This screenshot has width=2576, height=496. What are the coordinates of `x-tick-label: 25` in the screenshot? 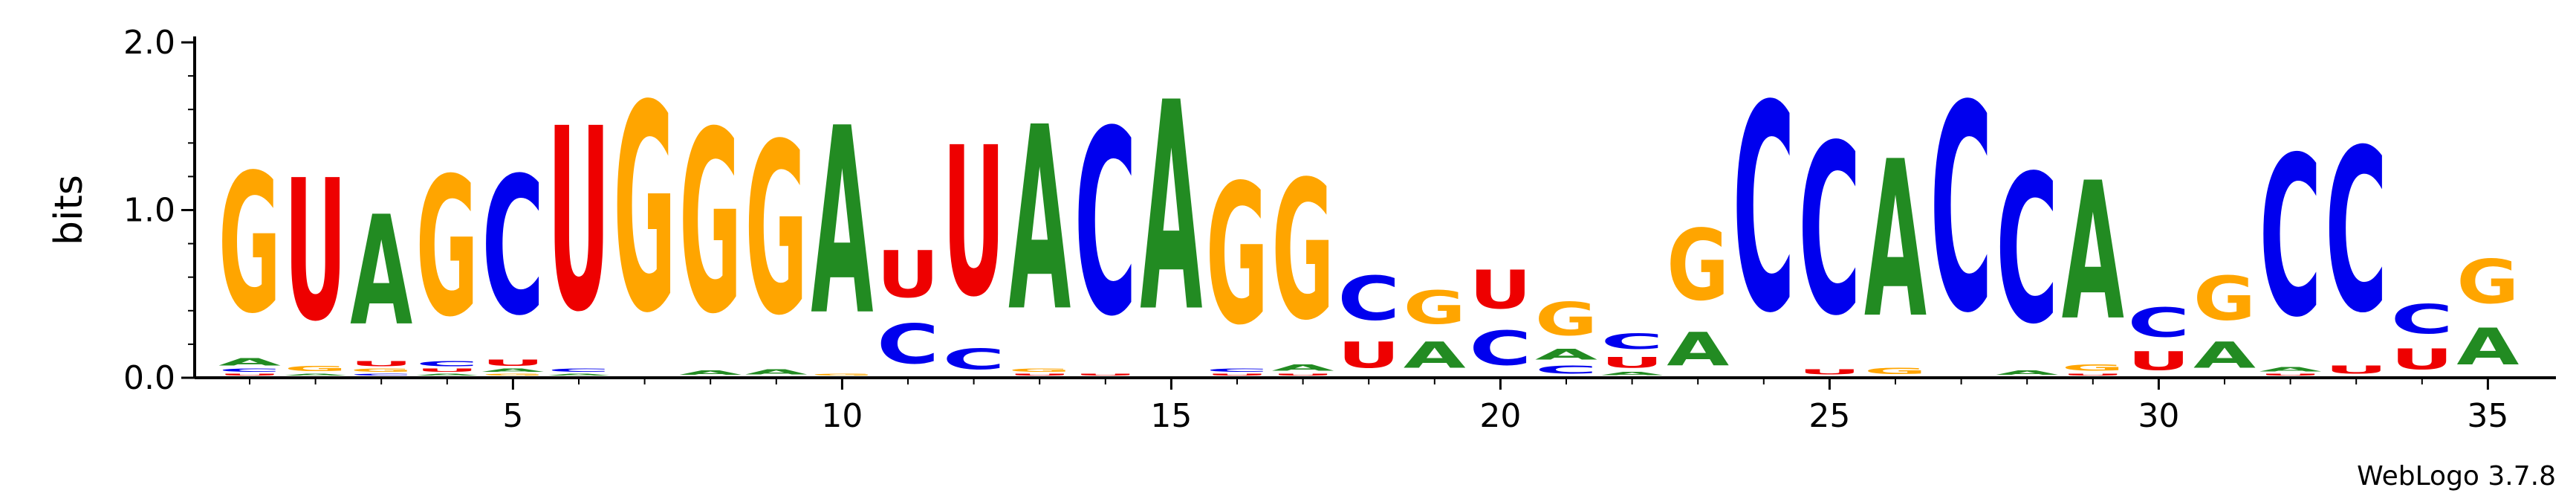 It's located at (1829, 416).